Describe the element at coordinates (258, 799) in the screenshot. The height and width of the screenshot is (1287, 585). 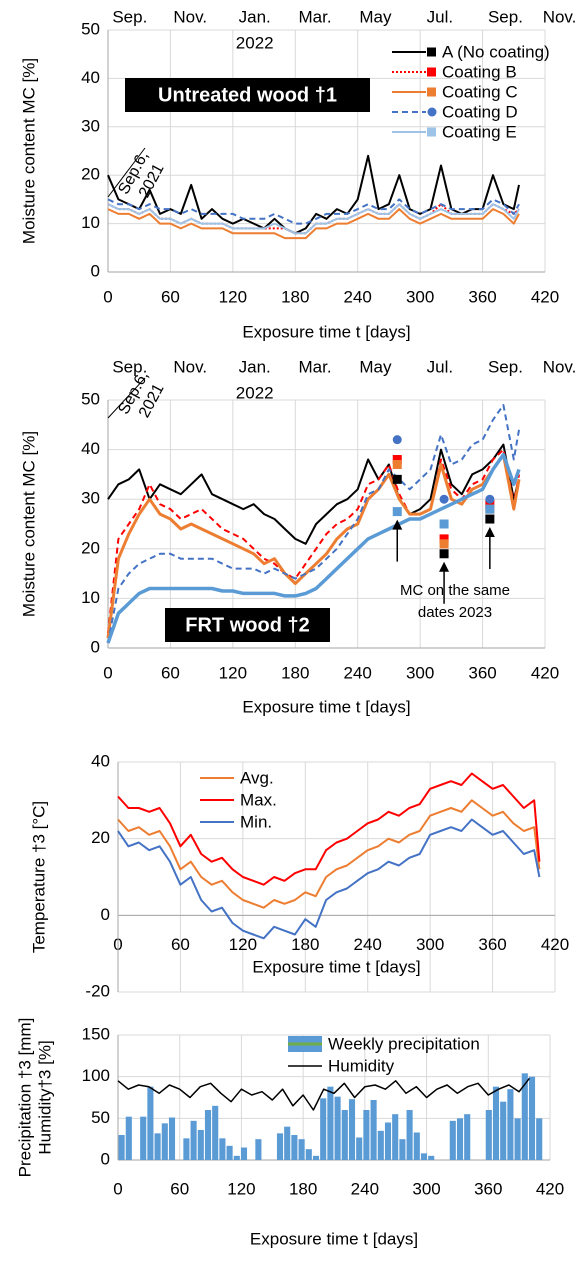
I see `legend-label: Max.` at that location.